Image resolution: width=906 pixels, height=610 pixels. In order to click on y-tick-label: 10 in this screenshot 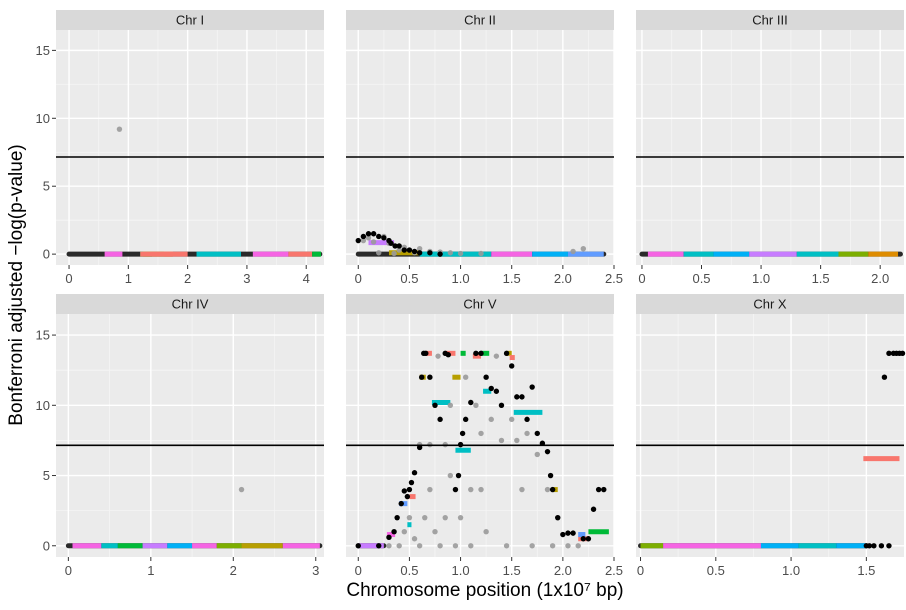, I will do `click(43, 405)`.